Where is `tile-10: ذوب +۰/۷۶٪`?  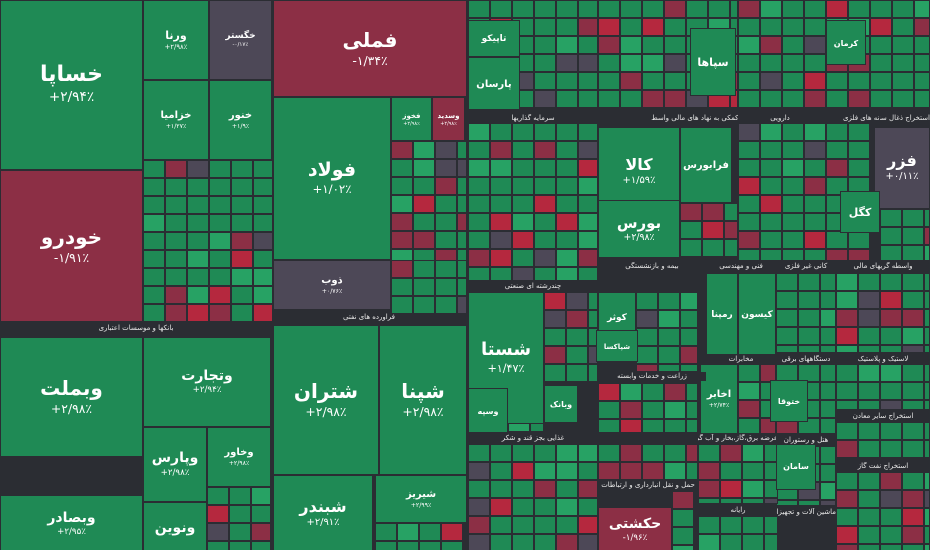 tile-10: ذوب +۰/۷۶٪ is located at coordinates (332, 285).